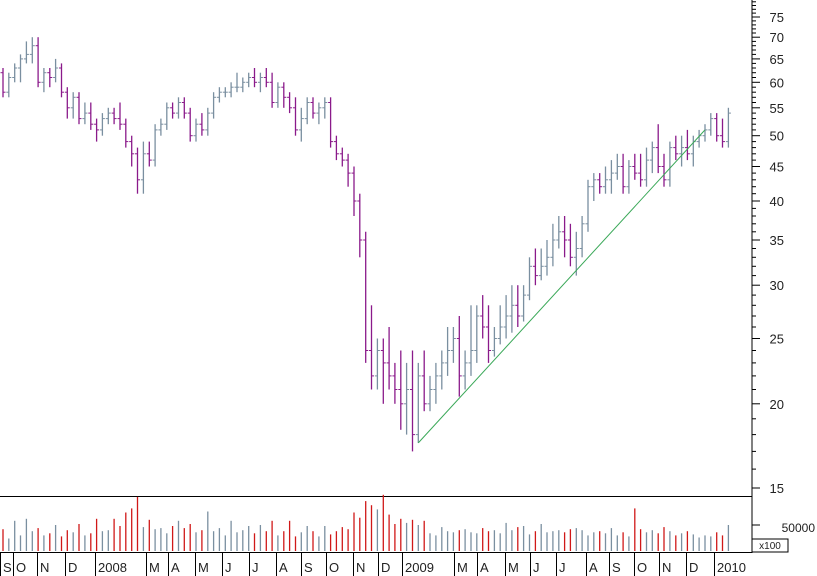 This screenshot has height=576, width=817. I want to click on volume-axis: 50000 x100, so click(783, 537).